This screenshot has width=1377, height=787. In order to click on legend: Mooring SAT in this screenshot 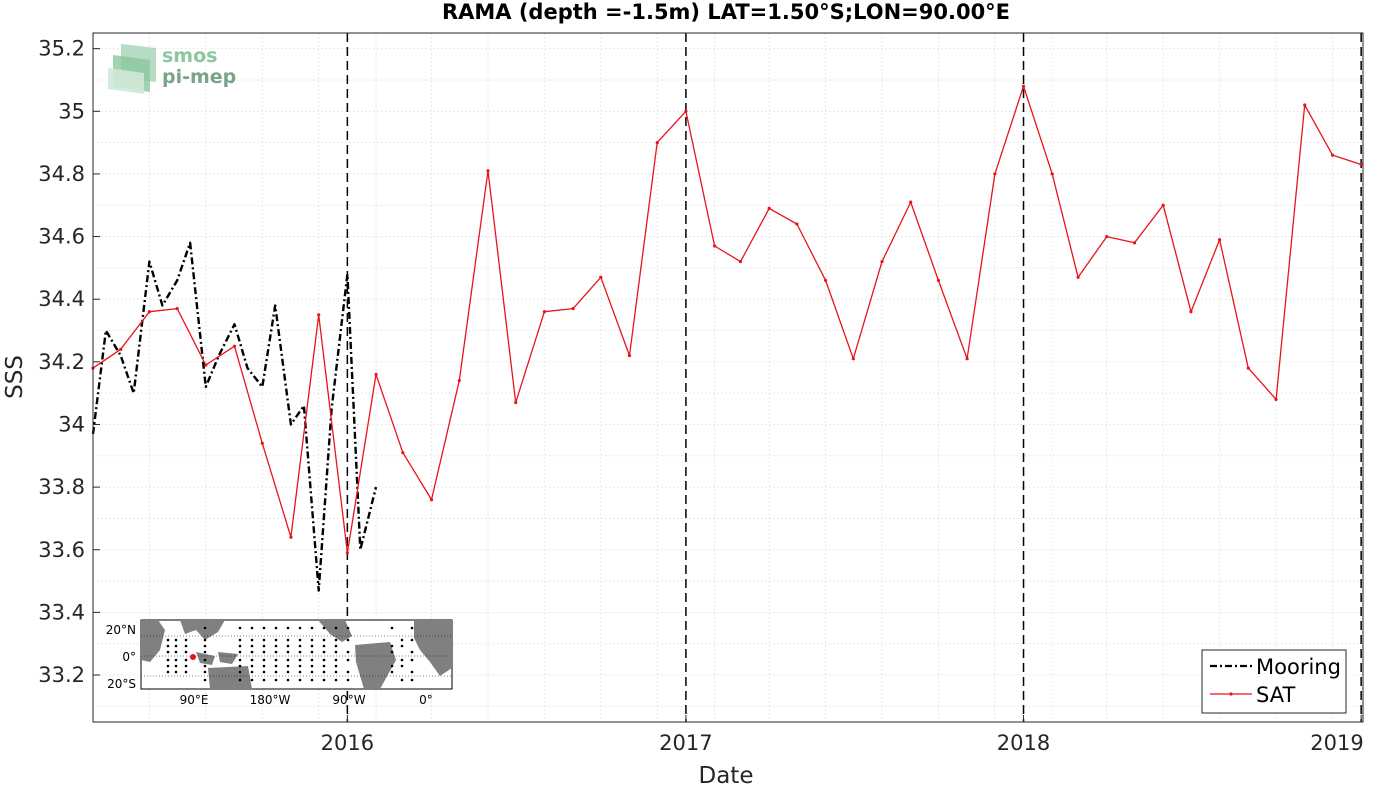, I will do `click(1274, 681)`.